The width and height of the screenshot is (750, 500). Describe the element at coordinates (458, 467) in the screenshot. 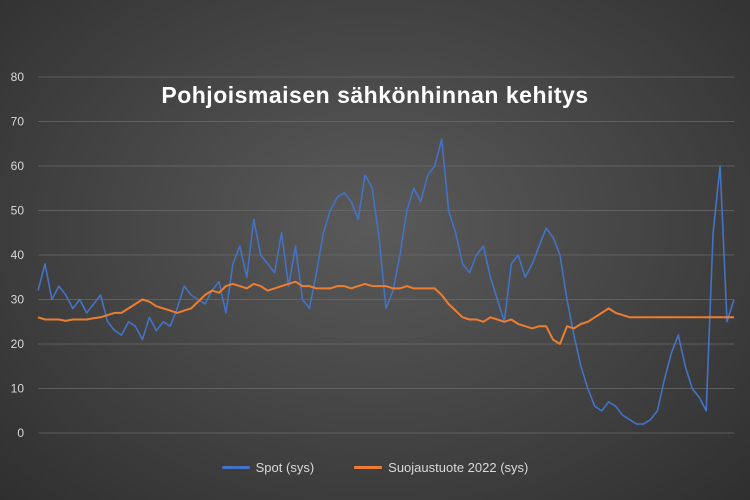

I see `legend-label-suojaustuote: Suojaustuote 2022 (sys)` at that location.